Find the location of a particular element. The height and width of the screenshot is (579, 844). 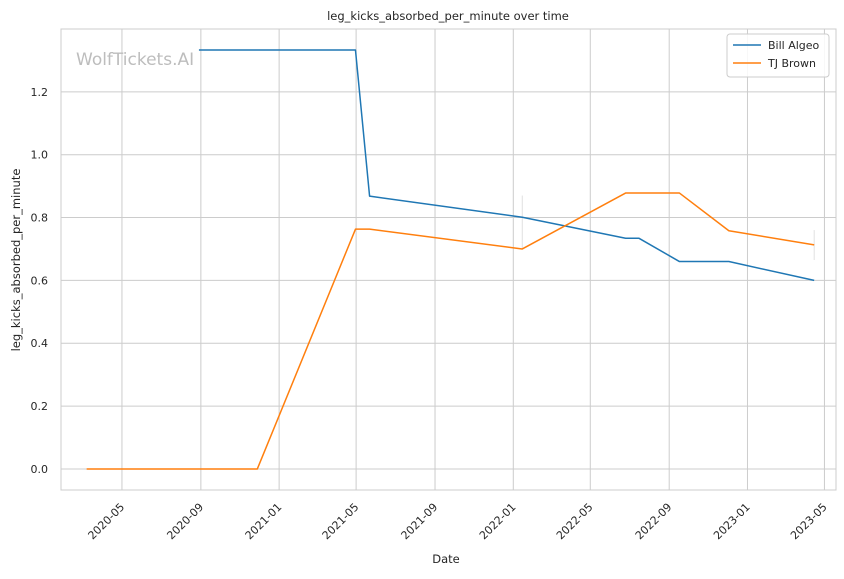

x-tick-label: 2023-01 is located at coordinates (732, 522).